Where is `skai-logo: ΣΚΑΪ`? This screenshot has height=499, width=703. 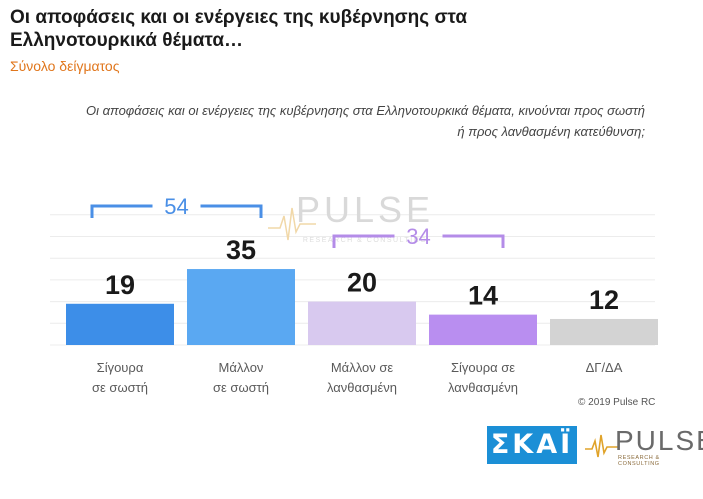 skai-logo: ΣΚΑΪ is located at coordinates (532, 445).